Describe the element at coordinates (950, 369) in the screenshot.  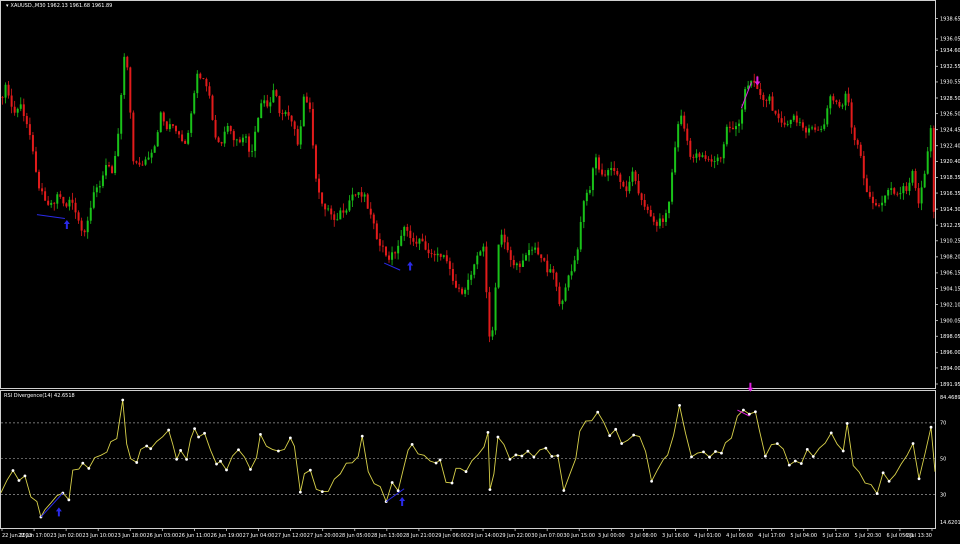
I see `price-y-tick-label: 1894.00` at that location.